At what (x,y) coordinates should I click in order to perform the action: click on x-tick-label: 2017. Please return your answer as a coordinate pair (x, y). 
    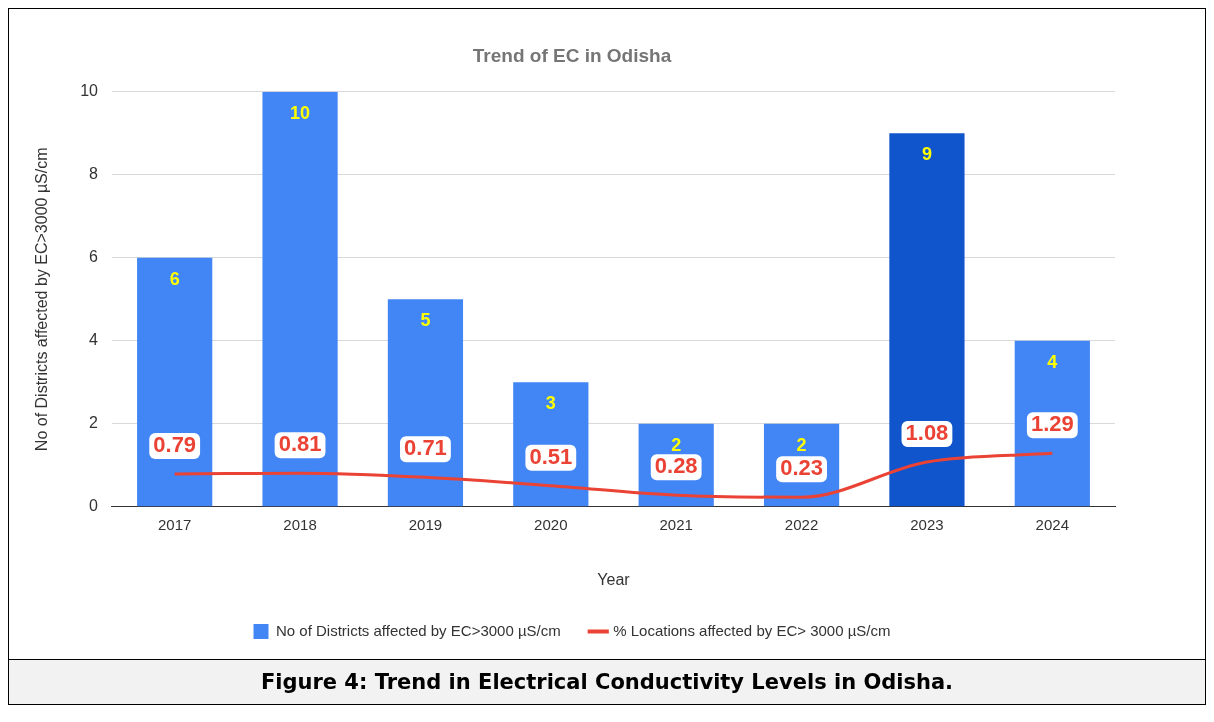
    Looking at the image, I should click on (175, 524).